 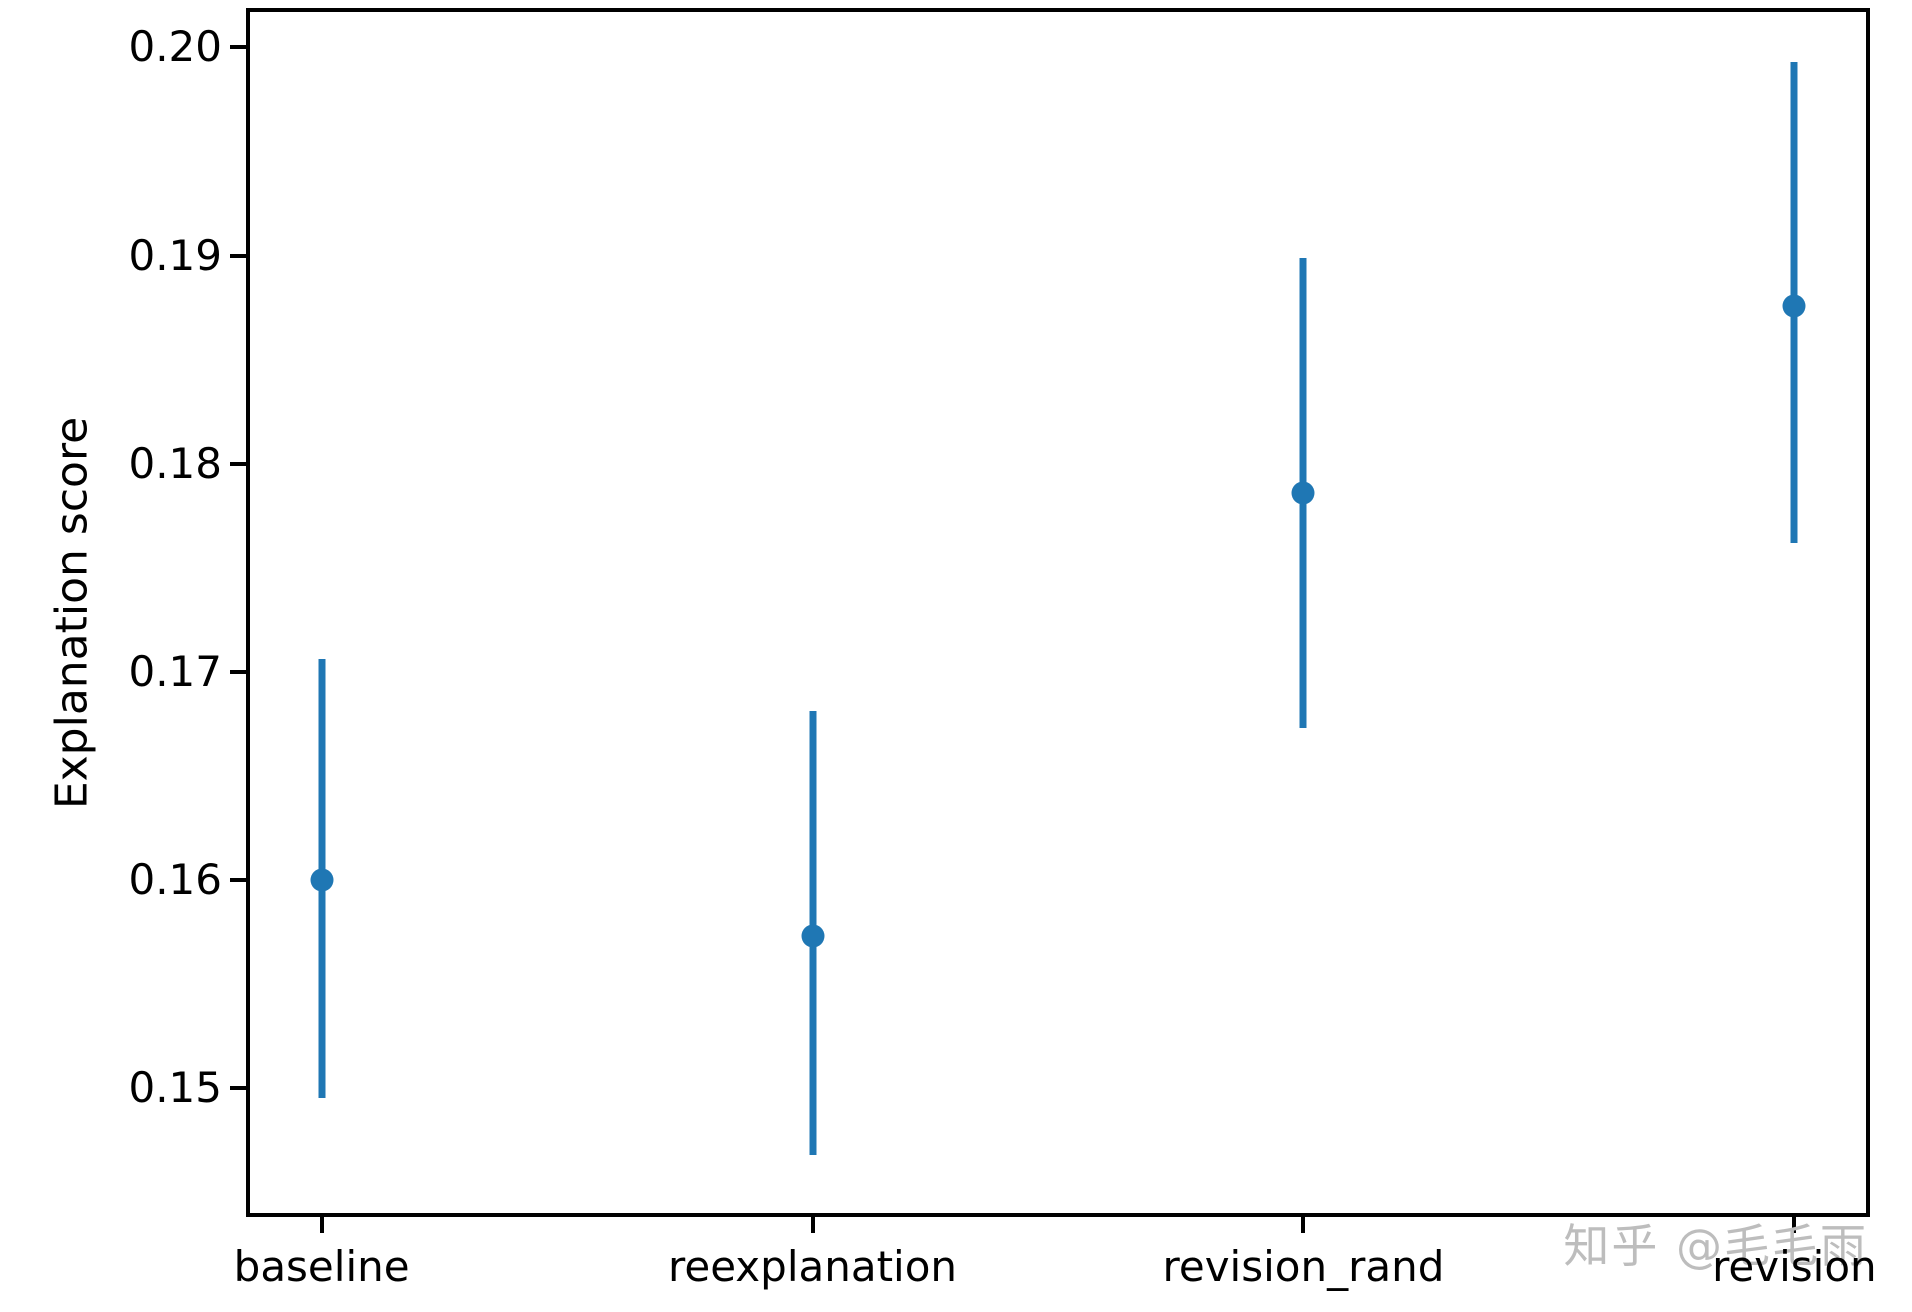 I want to click on x-tick-label: reexplanation, so click(x=813, y=1266).